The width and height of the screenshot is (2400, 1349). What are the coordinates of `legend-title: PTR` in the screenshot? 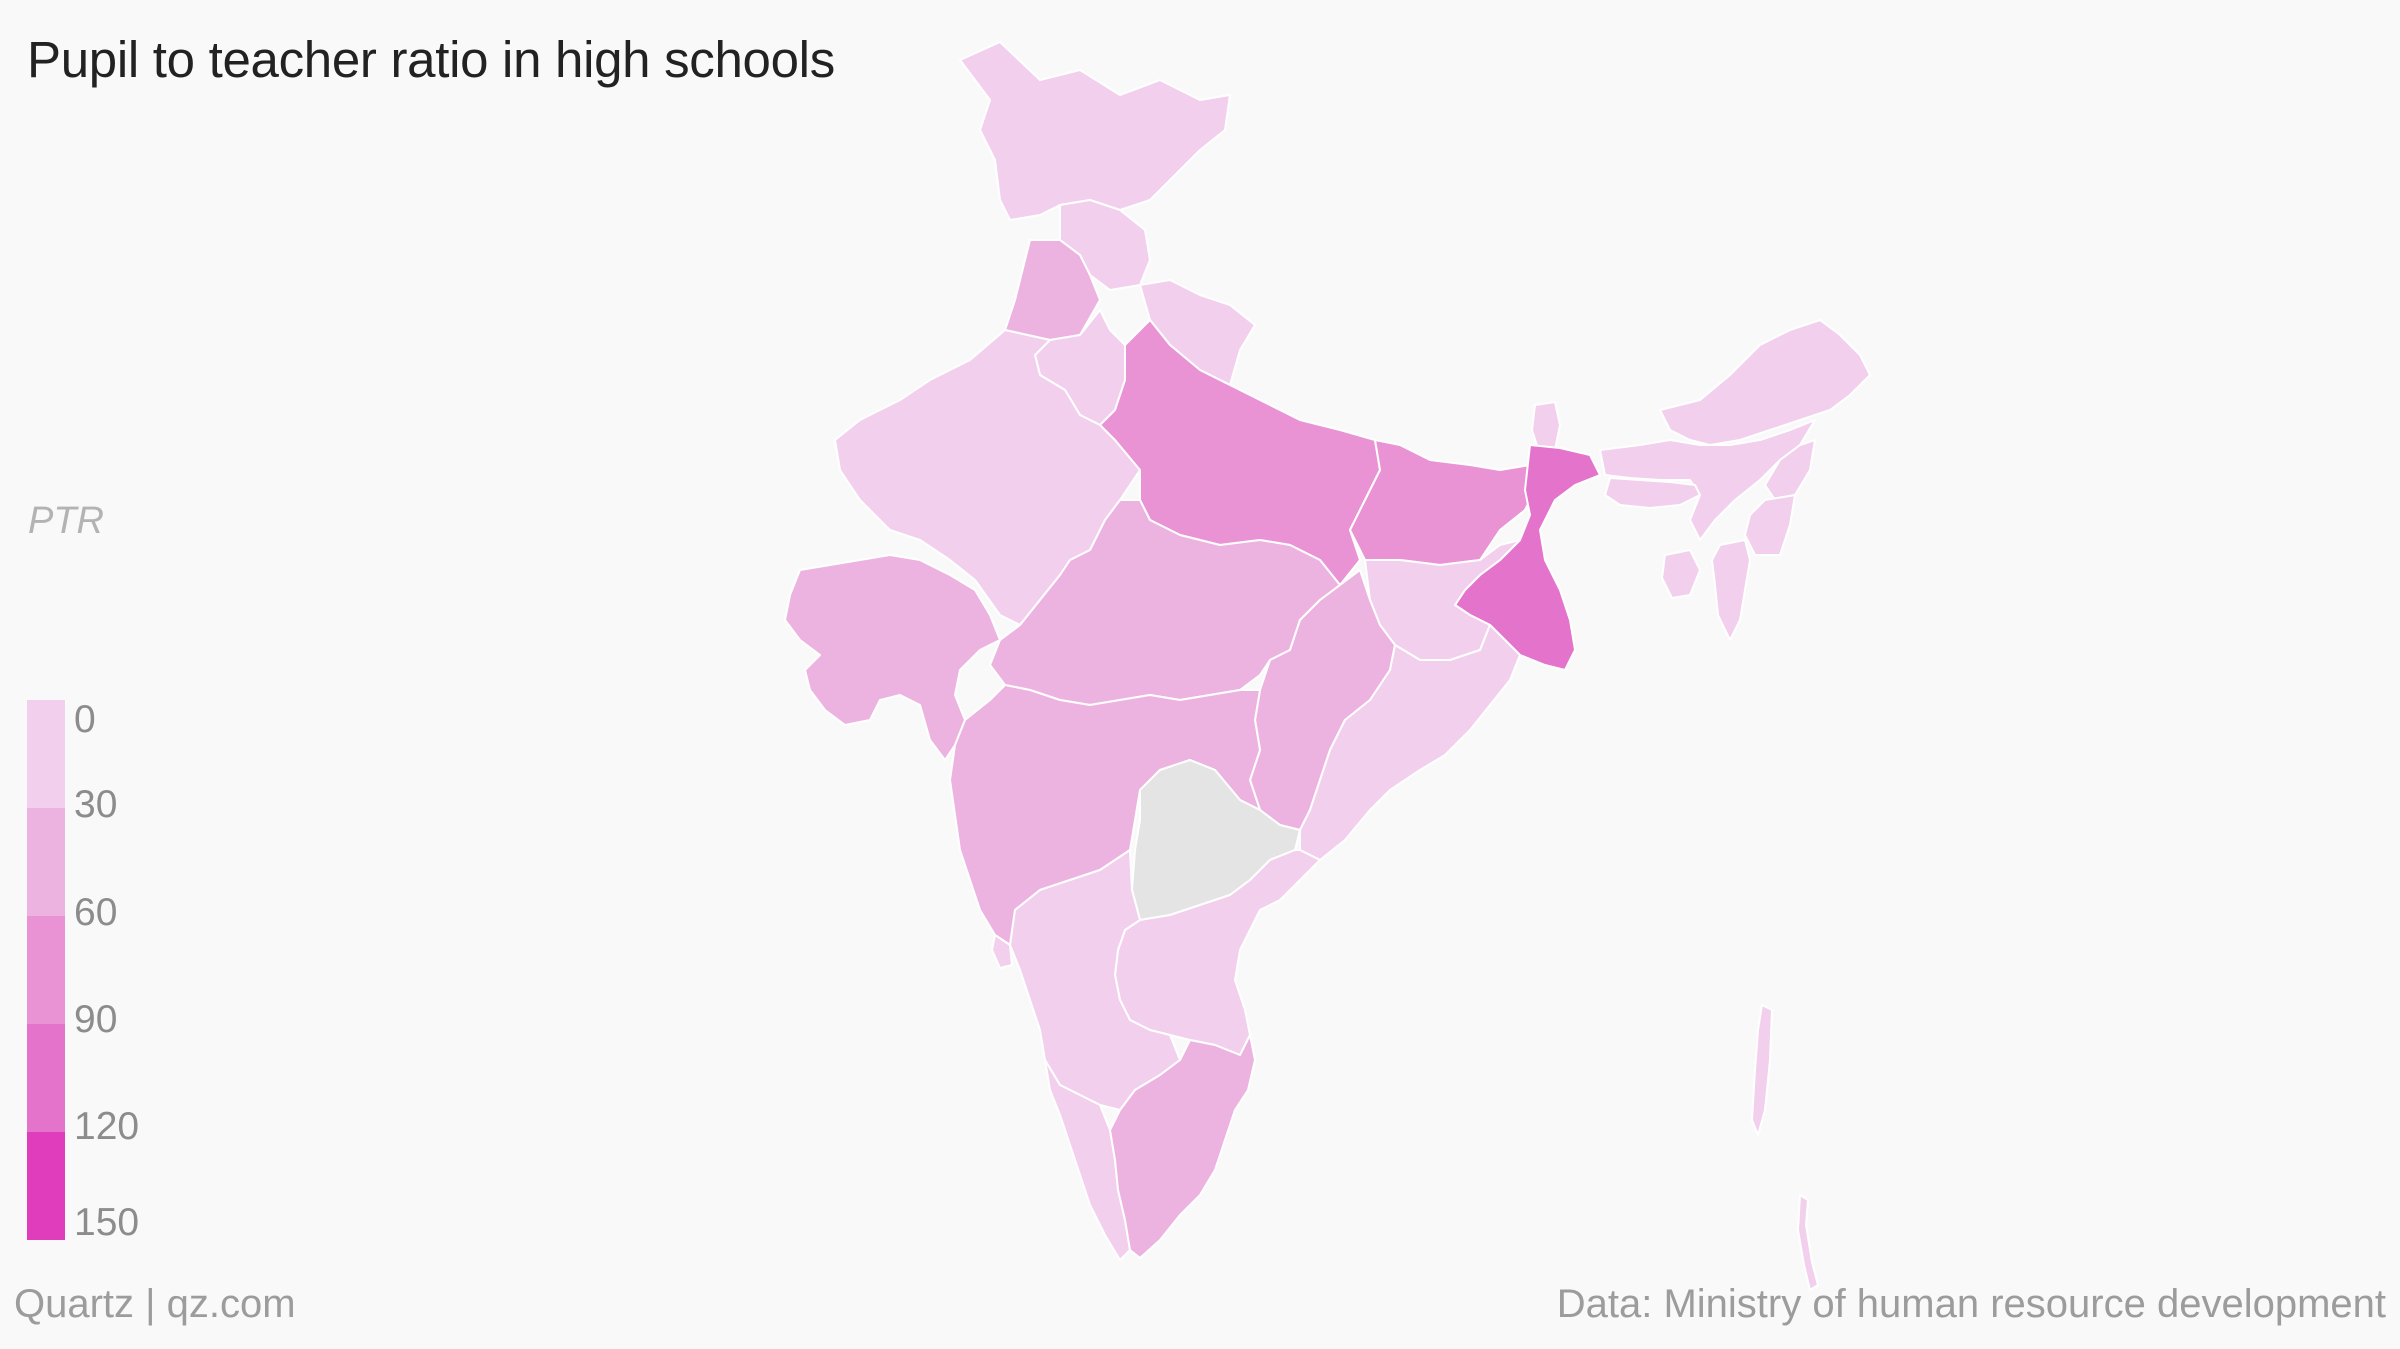 It's located at (66, 521).